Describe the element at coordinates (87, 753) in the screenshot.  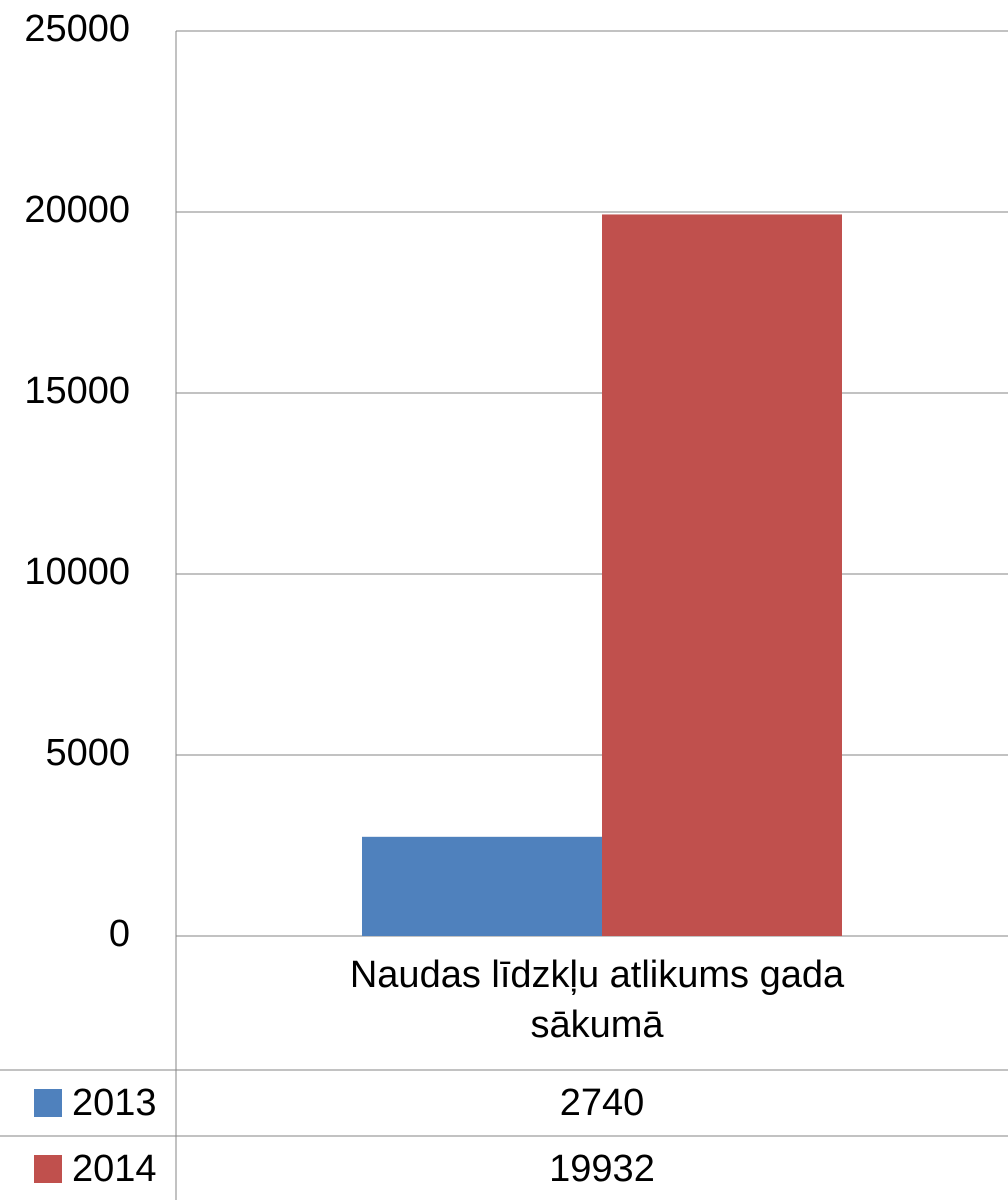
I see `y-tick-label: 5000` at that location.